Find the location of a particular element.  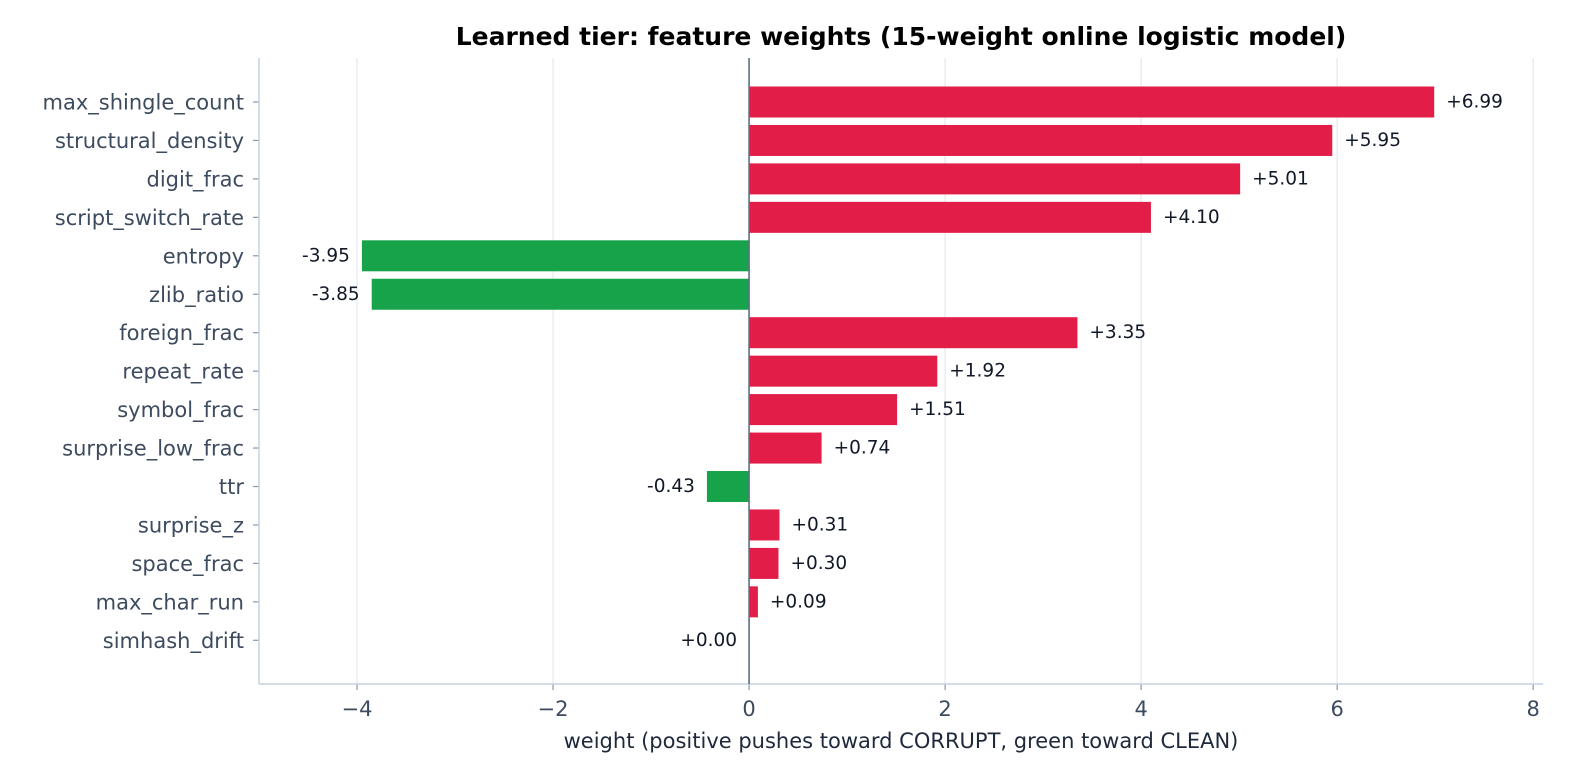

x-tick-label: 4 is located at coordinates (1140, 709).